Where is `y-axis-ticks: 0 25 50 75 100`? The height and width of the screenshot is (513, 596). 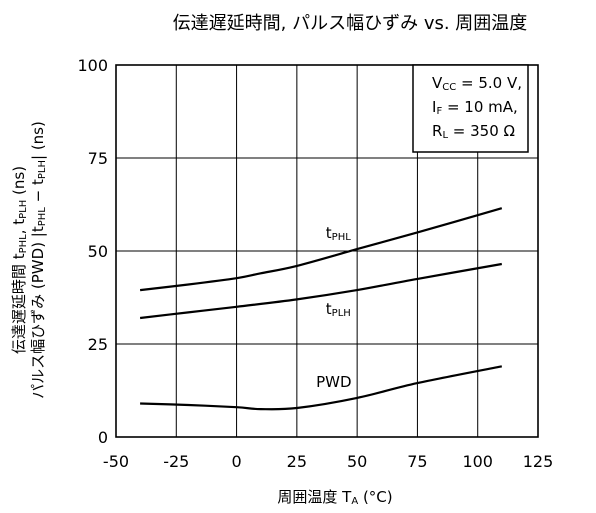 y-axis-ticks: 0 25 50 75 100 is located at coordinates (92, 251).